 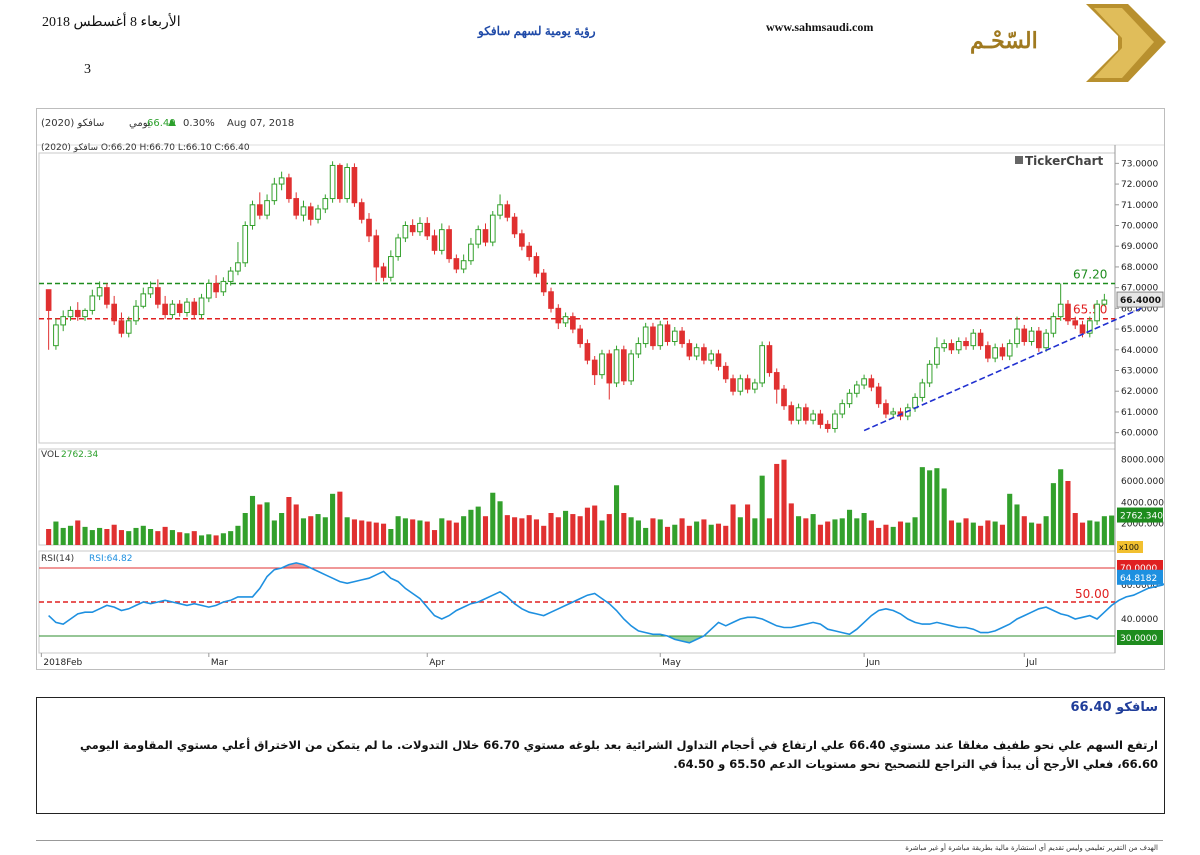 What do you see at coordinates (1139, 372) in the screenshot?
I see `price-tick-label: 63.0000` at bounding box center [1139, 372].